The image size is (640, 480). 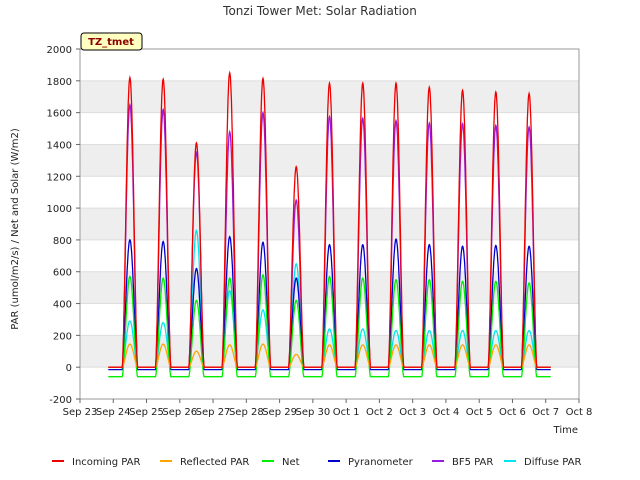 What do you see at coordinates (279, 412) in the screenshot?
I see `x-tick-label: Sep 29` at bounding box center [279, 412].